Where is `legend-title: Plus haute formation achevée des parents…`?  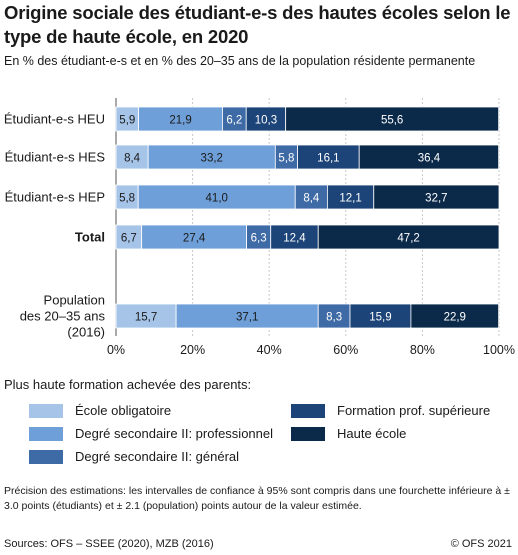
legend-title: Plus haute formation achevée des parents… is located at coordinates (128, 384).